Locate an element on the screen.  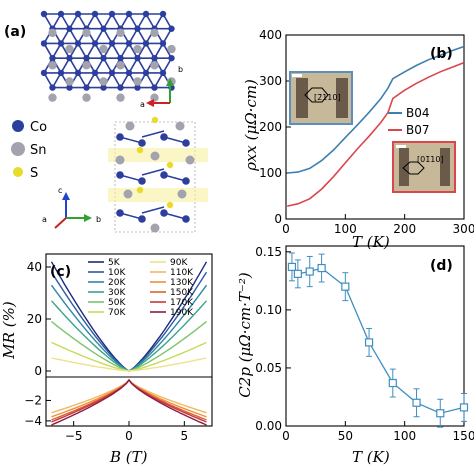
tick-label: 40 is located at coordinates (34, 267).